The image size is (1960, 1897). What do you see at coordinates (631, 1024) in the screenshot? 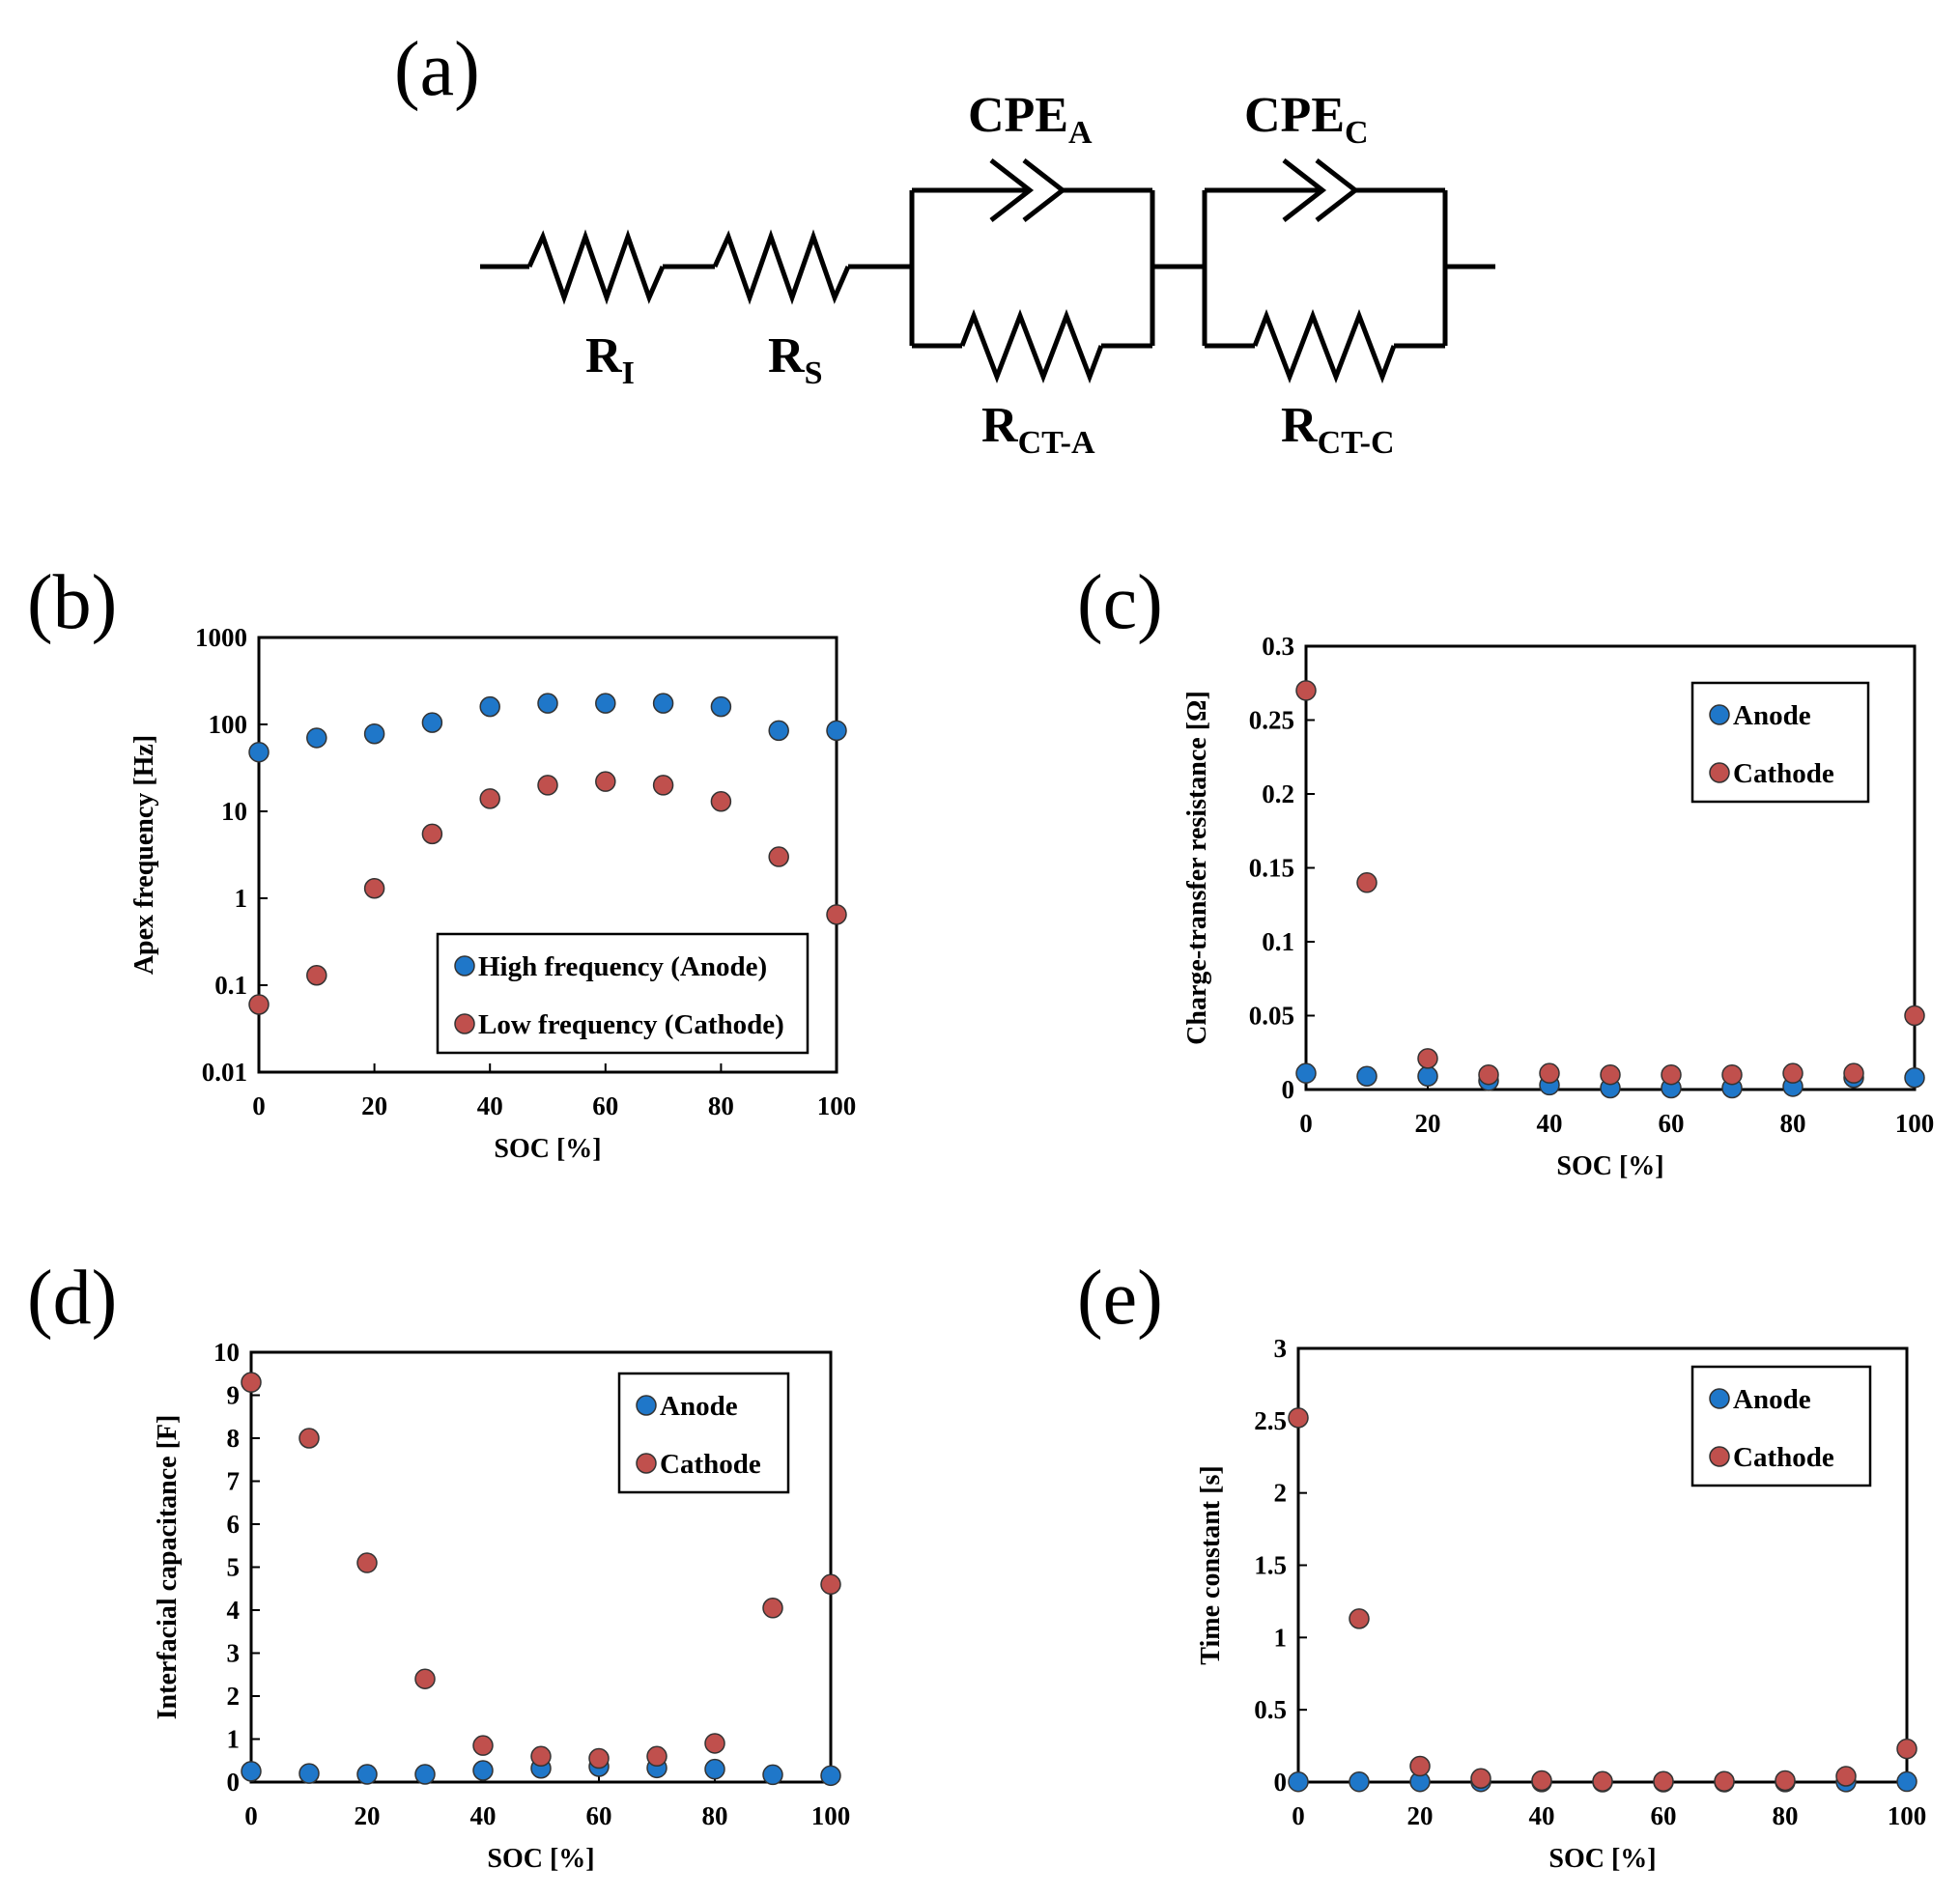
I see `legend-label-cathode: Low frequency (Cathode)` at bounding box center [631, 1024].